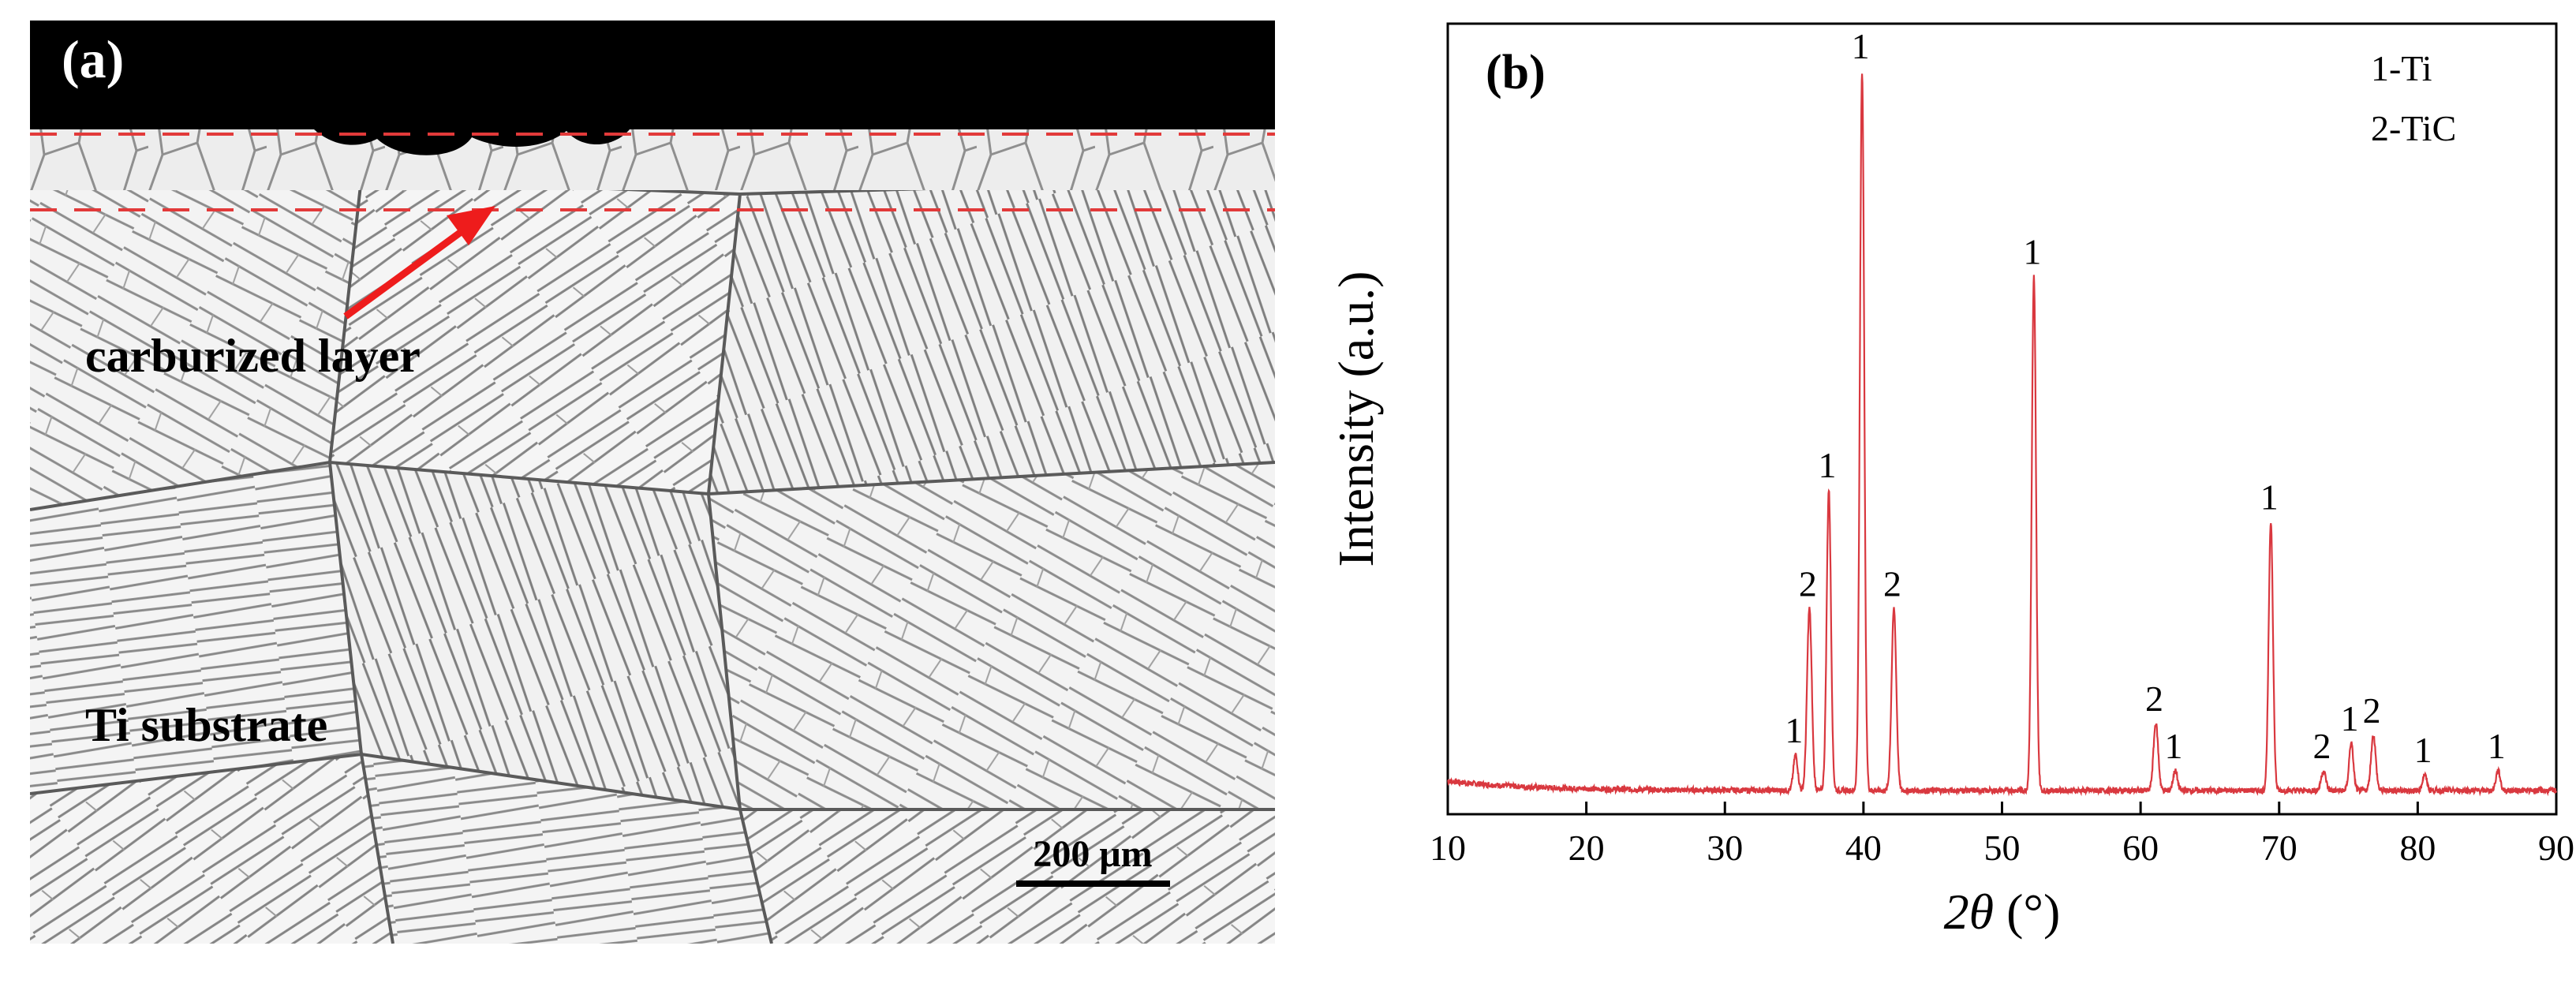 This screenshot has width=2576, height=987. I want to click on panel-a-label: (a), so click(93, 59).